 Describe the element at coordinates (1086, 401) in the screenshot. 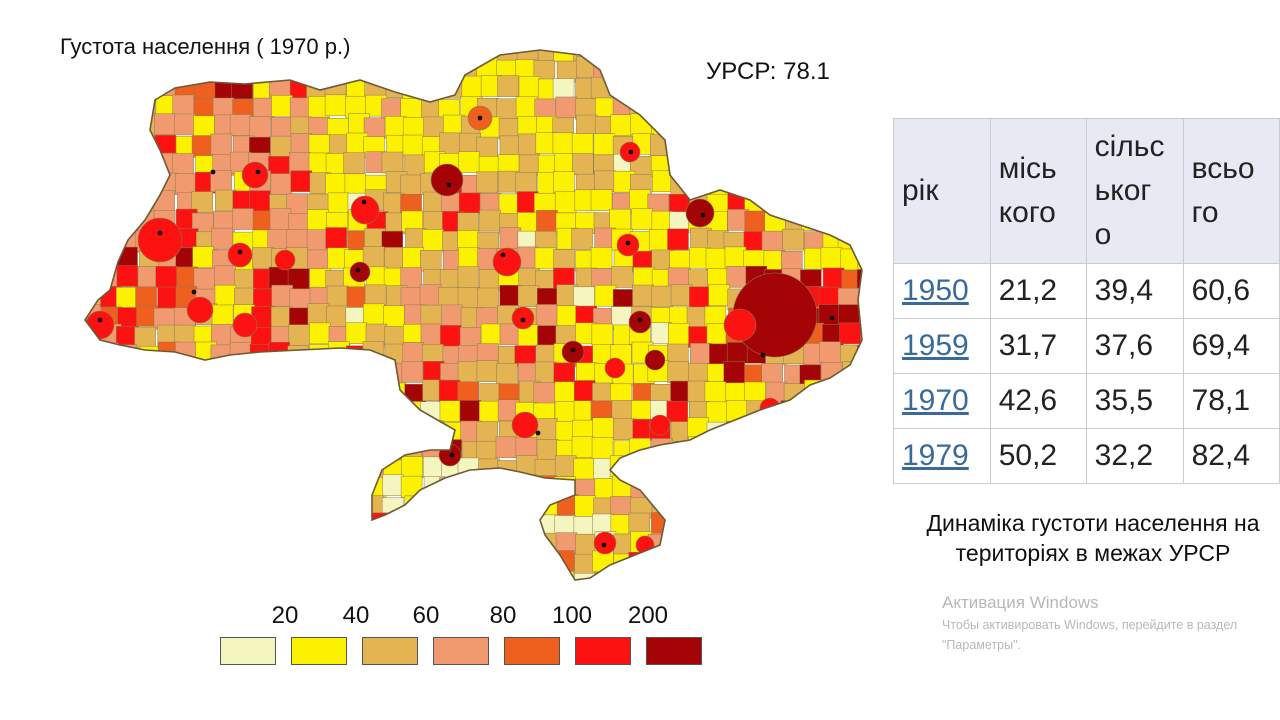

I see `table-row: 1970 42,6 35,5 78,1` at that location.